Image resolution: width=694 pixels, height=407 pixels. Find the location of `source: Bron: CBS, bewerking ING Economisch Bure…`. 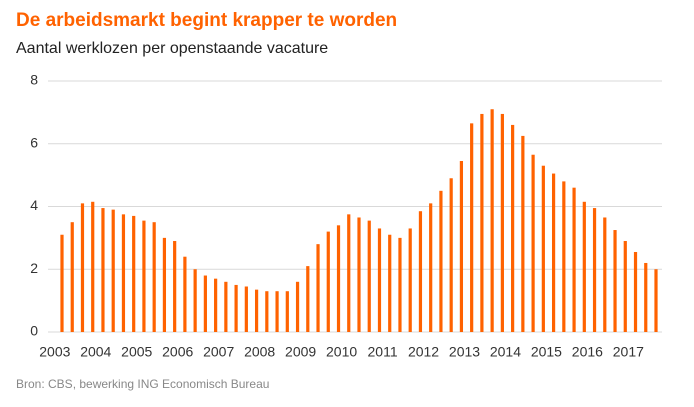

source: Bron: CBS, bewerking ING Economisch Bure… is located at coordinates (142, 384).